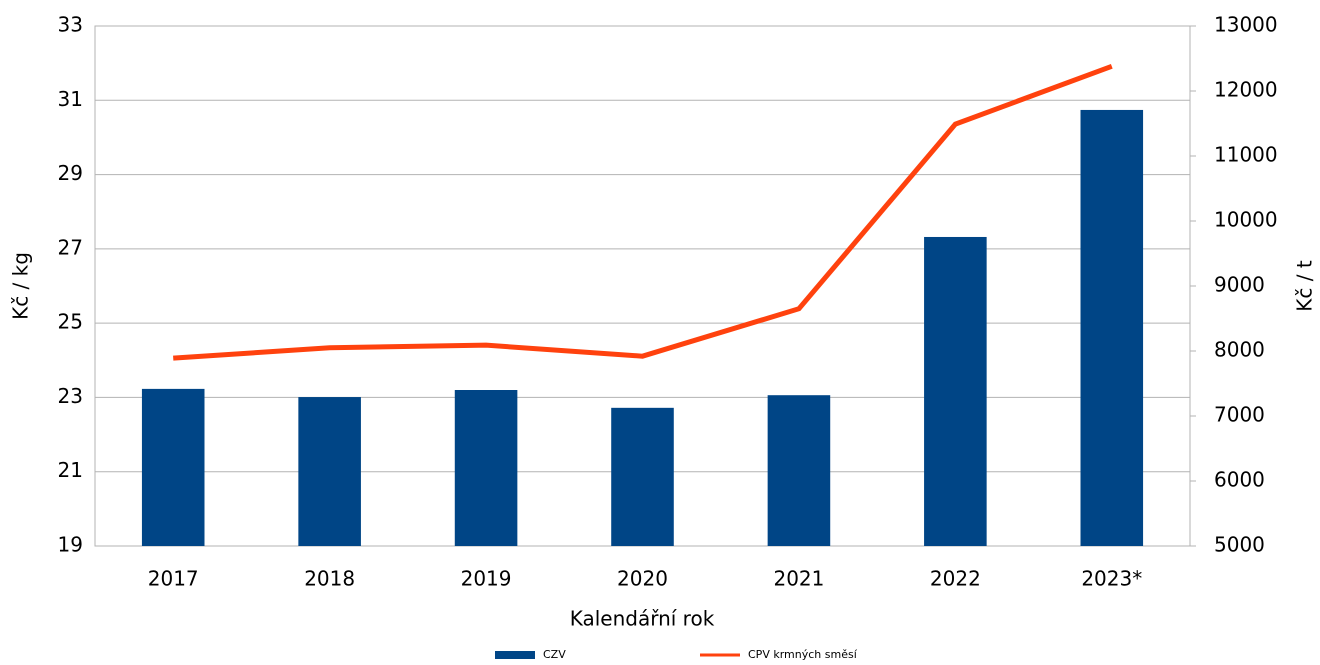  Describe the element at coordinates (642, 619) in the screenshot. I see `x-axis-title: Kalendářní rok` at that location.